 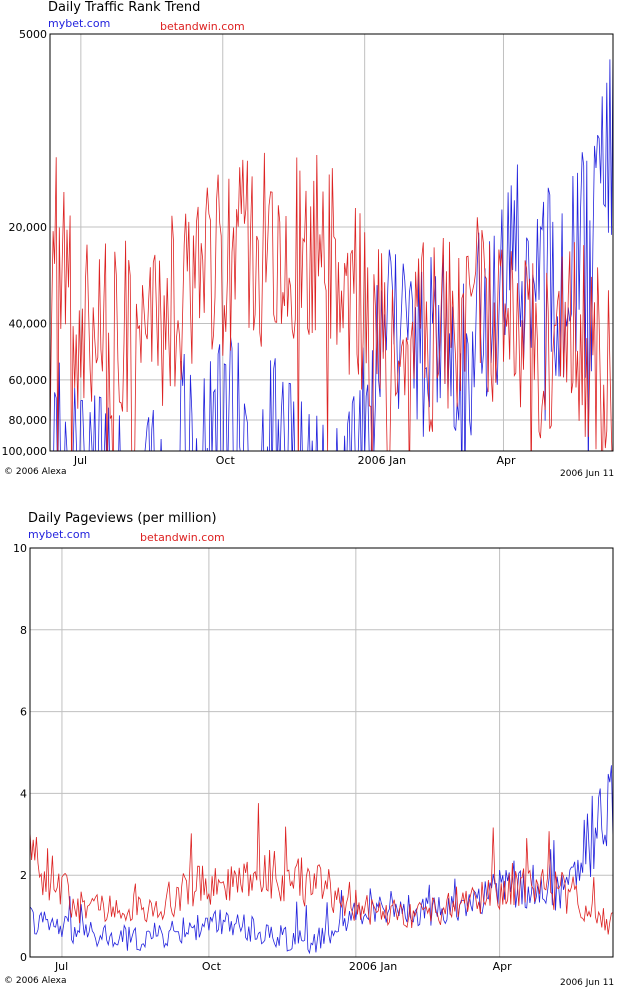 What do you see at coordinates (28, 323) in the screenshot?
I see `y-tick-label: 40,000` at bounding box center [28, 323].